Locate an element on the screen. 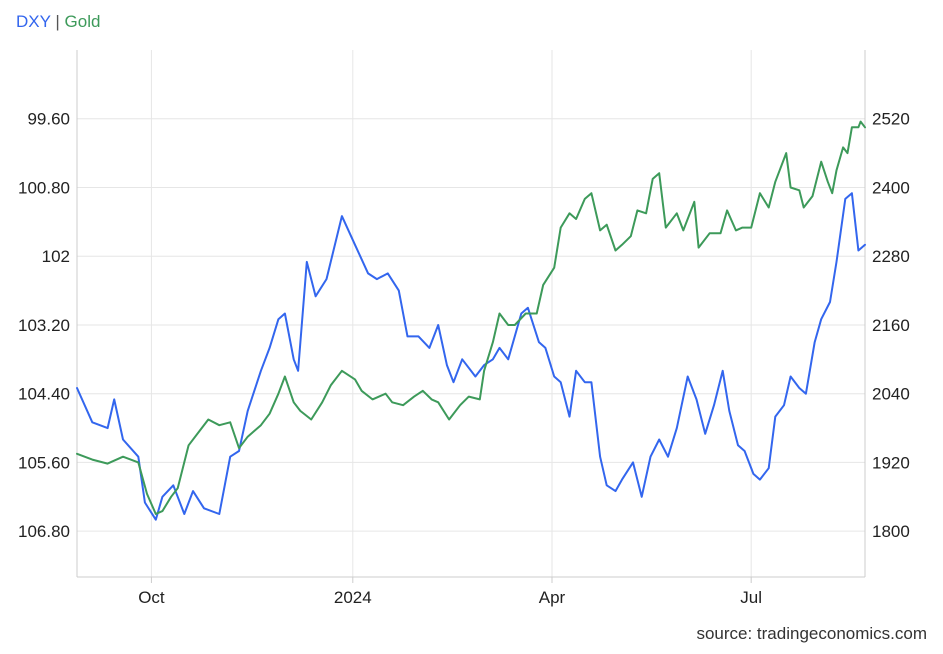 This screenshot has width=943, height=654. x-tick-label: Apr is located at coordinates (552, 597).